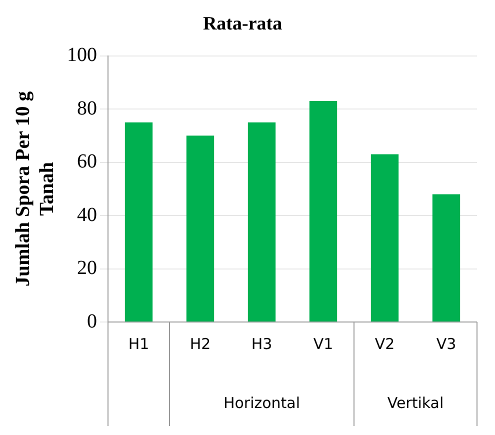 The width and height of the screenshot is (495, 435). What do you see at coordinates (87, 268) in the screenshot?
I see `y-tick-label: 20` at bounding box center [87, 268].